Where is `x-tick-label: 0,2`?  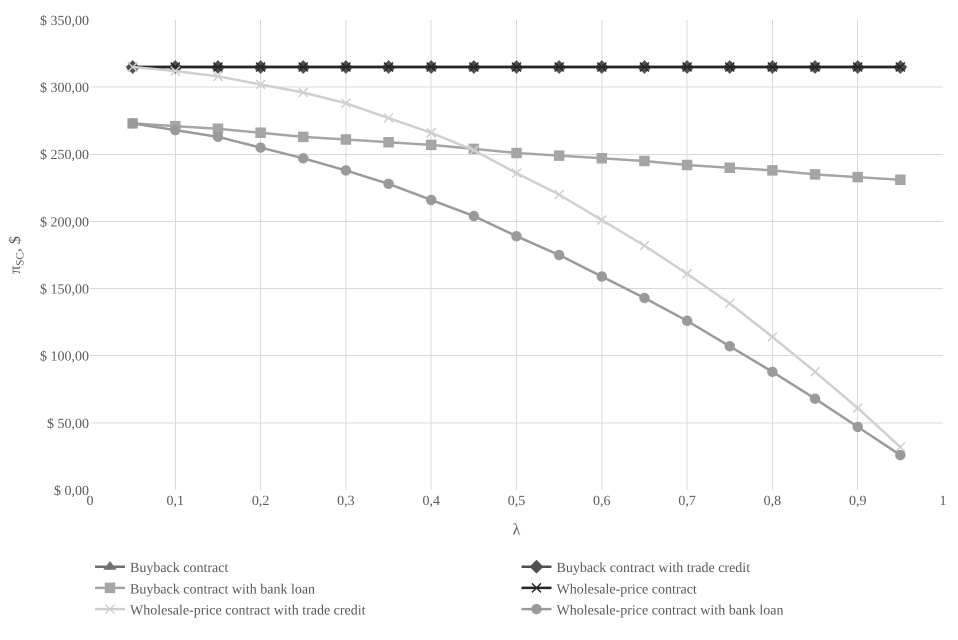 x-tick-label: 0,2 is located at coordinates (261, 501).